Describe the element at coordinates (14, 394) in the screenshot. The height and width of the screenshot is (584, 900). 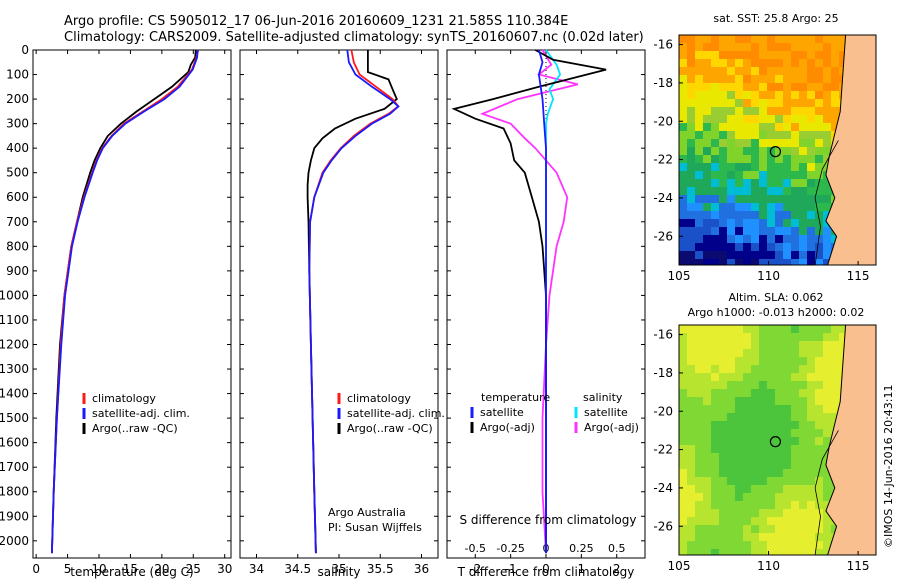
I see `y-tick-label: 1400` at that location.